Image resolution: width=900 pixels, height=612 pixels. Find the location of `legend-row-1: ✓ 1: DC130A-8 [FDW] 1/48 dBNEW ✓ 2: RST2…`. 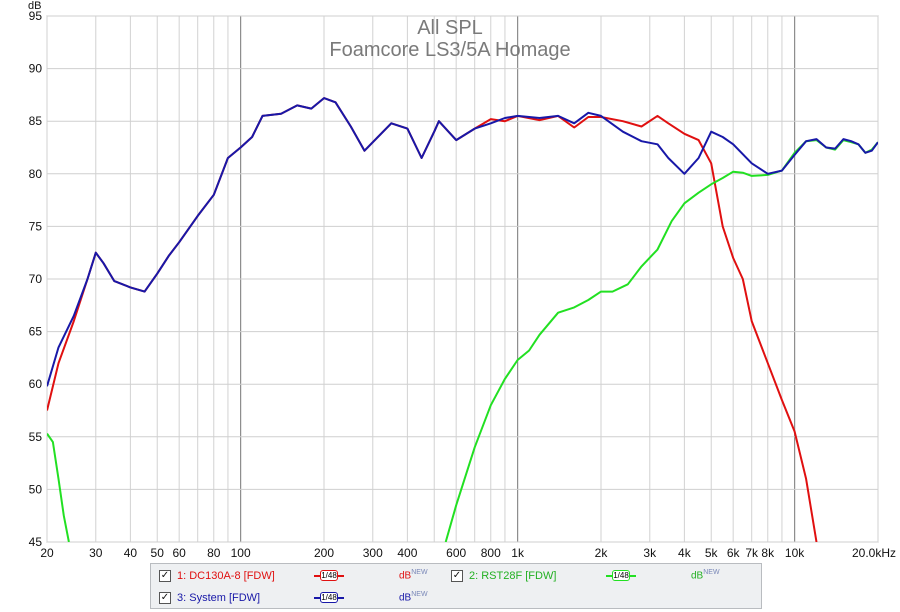

legend-row-1: ✓ 1: DC130A-8 [FDW] 1/48 dBNEW ✓ 2: RST2… is located at coordinates (456, 576).